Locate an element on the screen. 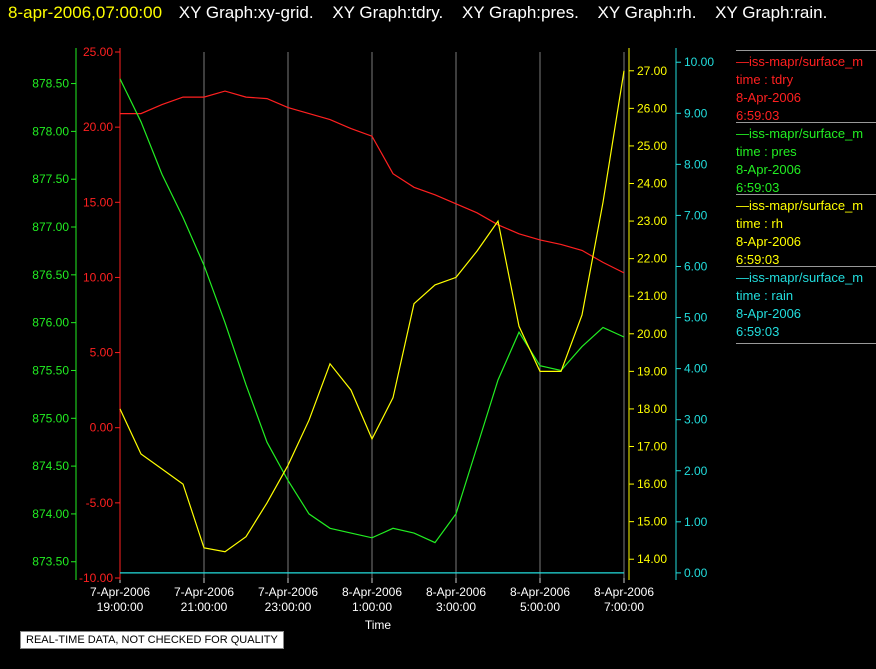 Image resolution: width=876 pixels, height=669 pixels. x-axis-label: Time is located at coordinates (378, 625).